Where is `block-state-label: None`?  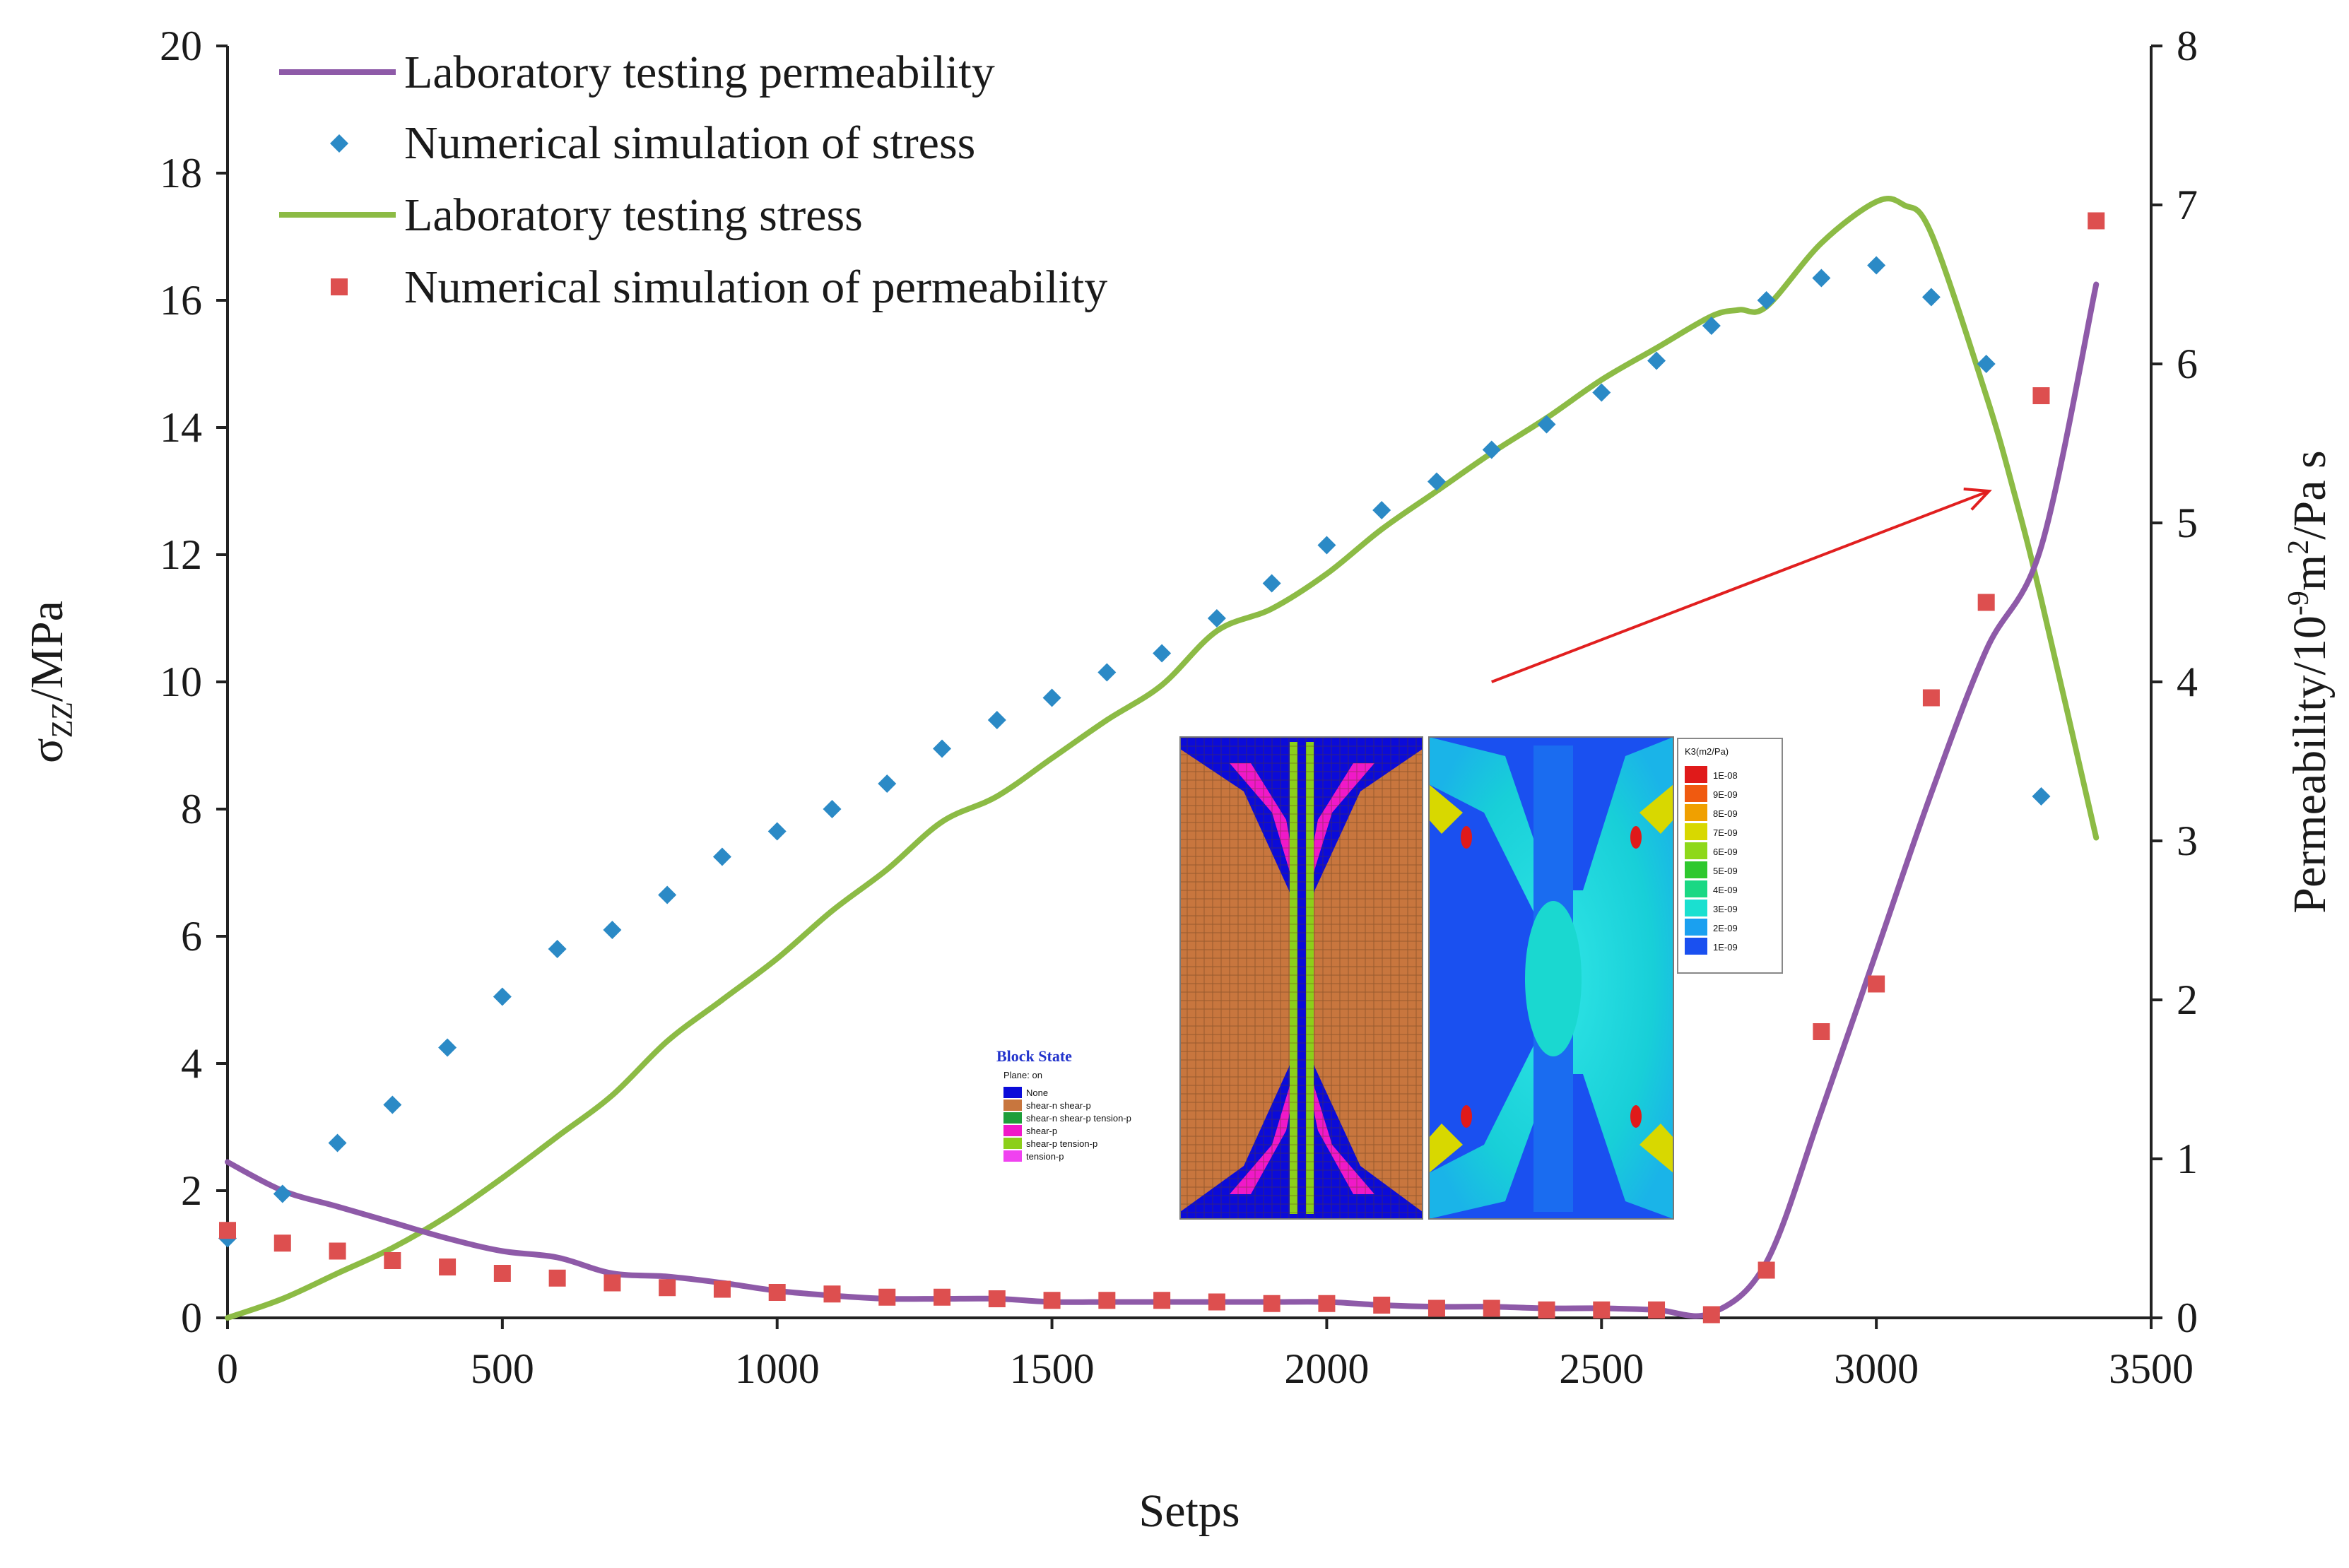
block-state-label: None is located at coordinates (1037, 1092).